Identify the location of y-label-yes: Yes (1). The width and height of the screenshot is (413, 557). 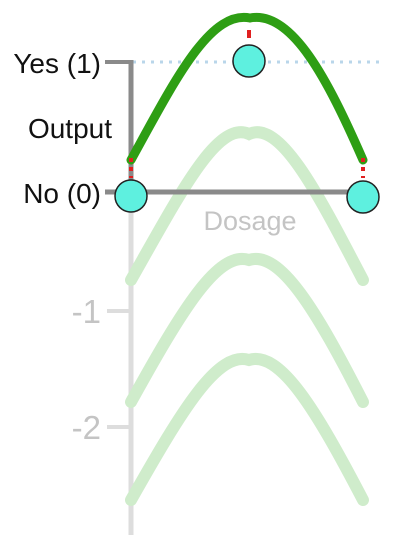
(57, 63).